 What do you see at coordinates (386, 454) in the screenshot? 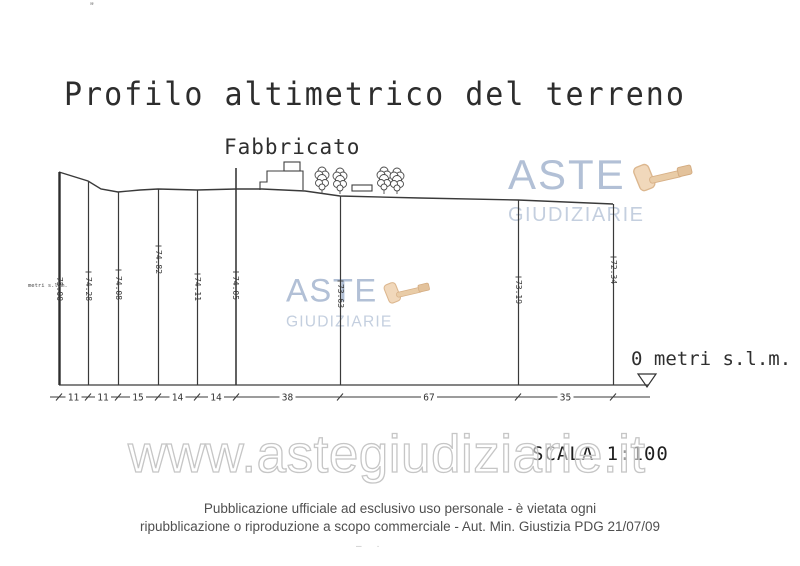
I see `url-watermark: www.astegiudiziarie.it` at bounding box center [386, 454].